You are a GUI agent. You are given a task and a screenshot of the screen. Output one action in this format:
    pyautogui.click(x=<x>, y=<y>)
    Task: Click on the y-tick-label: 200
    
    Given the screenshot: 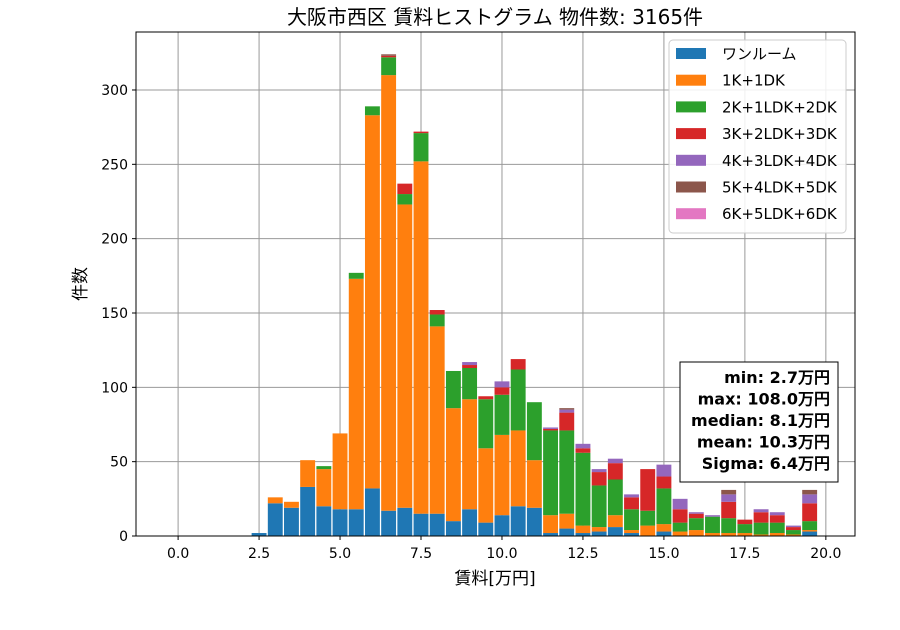 What is the action you would take?
    pyautogui.click(x=114, y=240)
    